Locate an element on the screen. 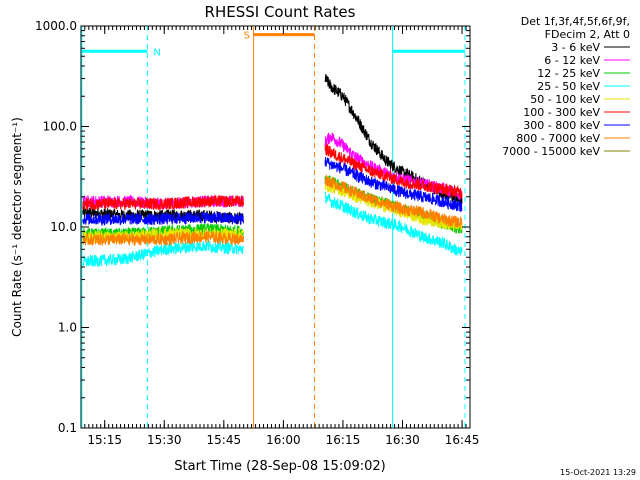 The width and height of the screenshot is (640, 480). legend-entry-label: 100 - 300 keV is located at coordinates (561, 112).